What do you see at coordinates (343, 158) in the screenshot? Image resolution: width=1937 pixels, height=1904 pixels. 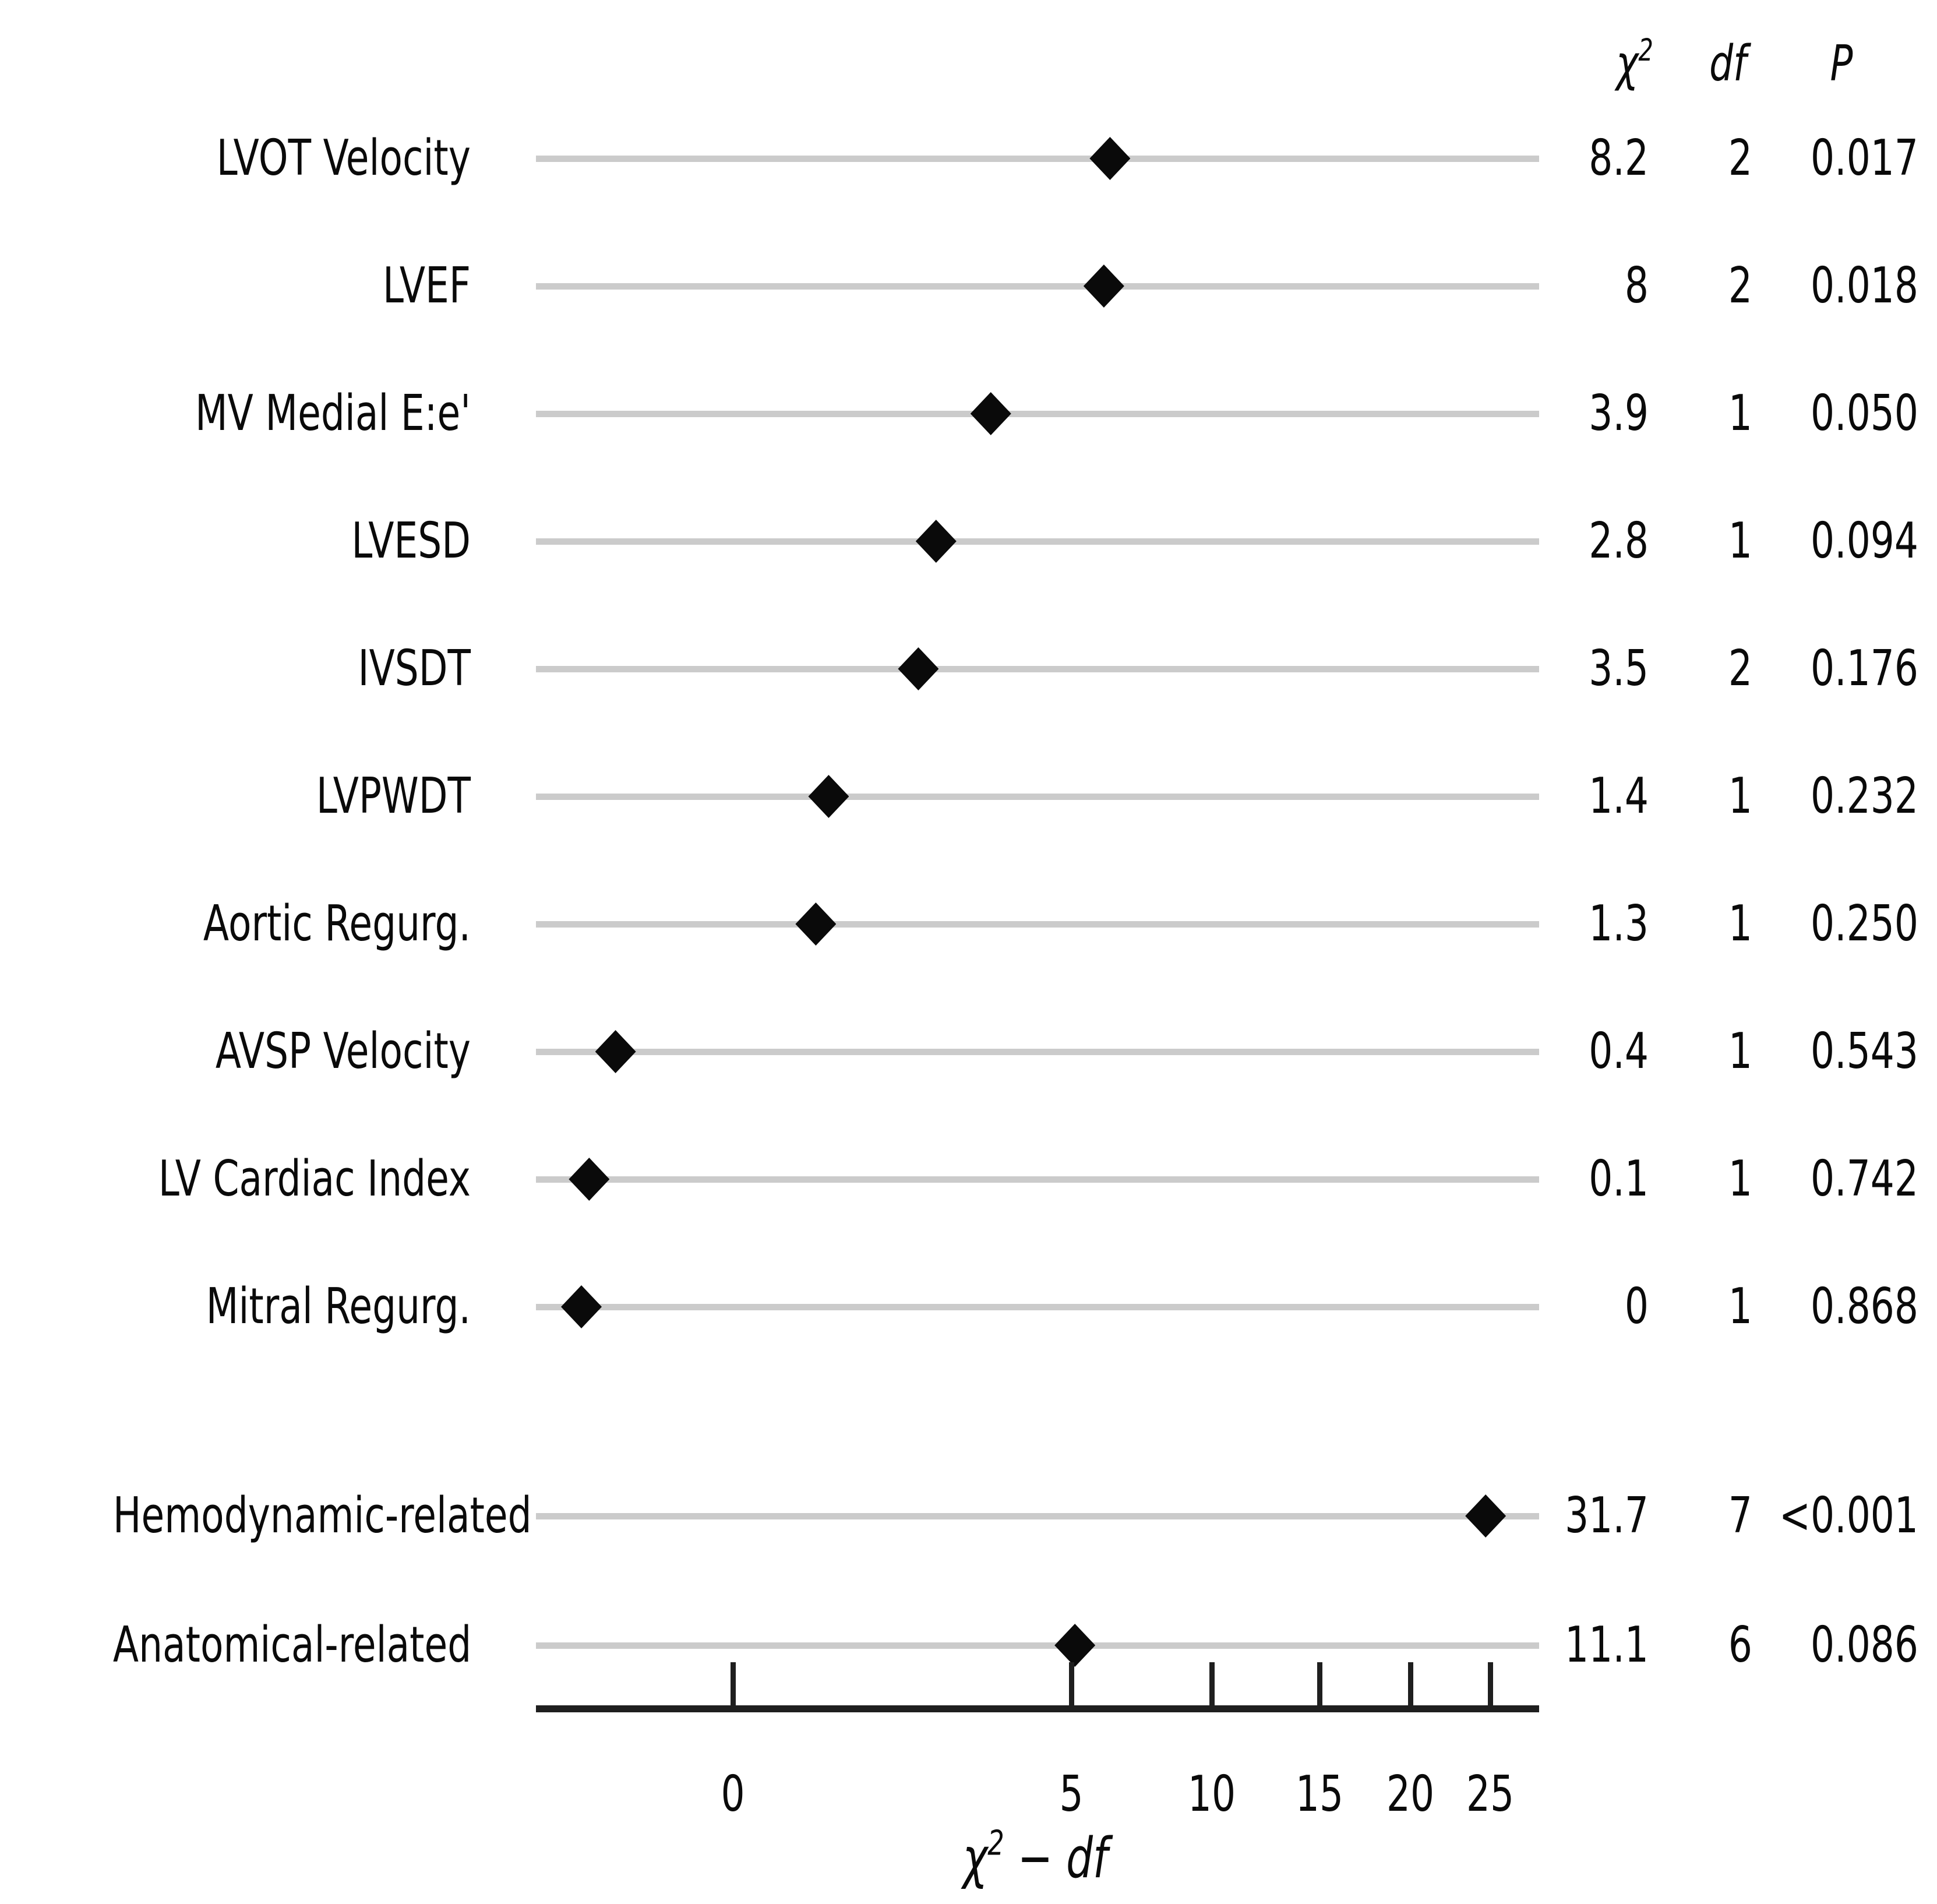 I see `row-label: LVOT Velocity` at bounding box center [343, 158].